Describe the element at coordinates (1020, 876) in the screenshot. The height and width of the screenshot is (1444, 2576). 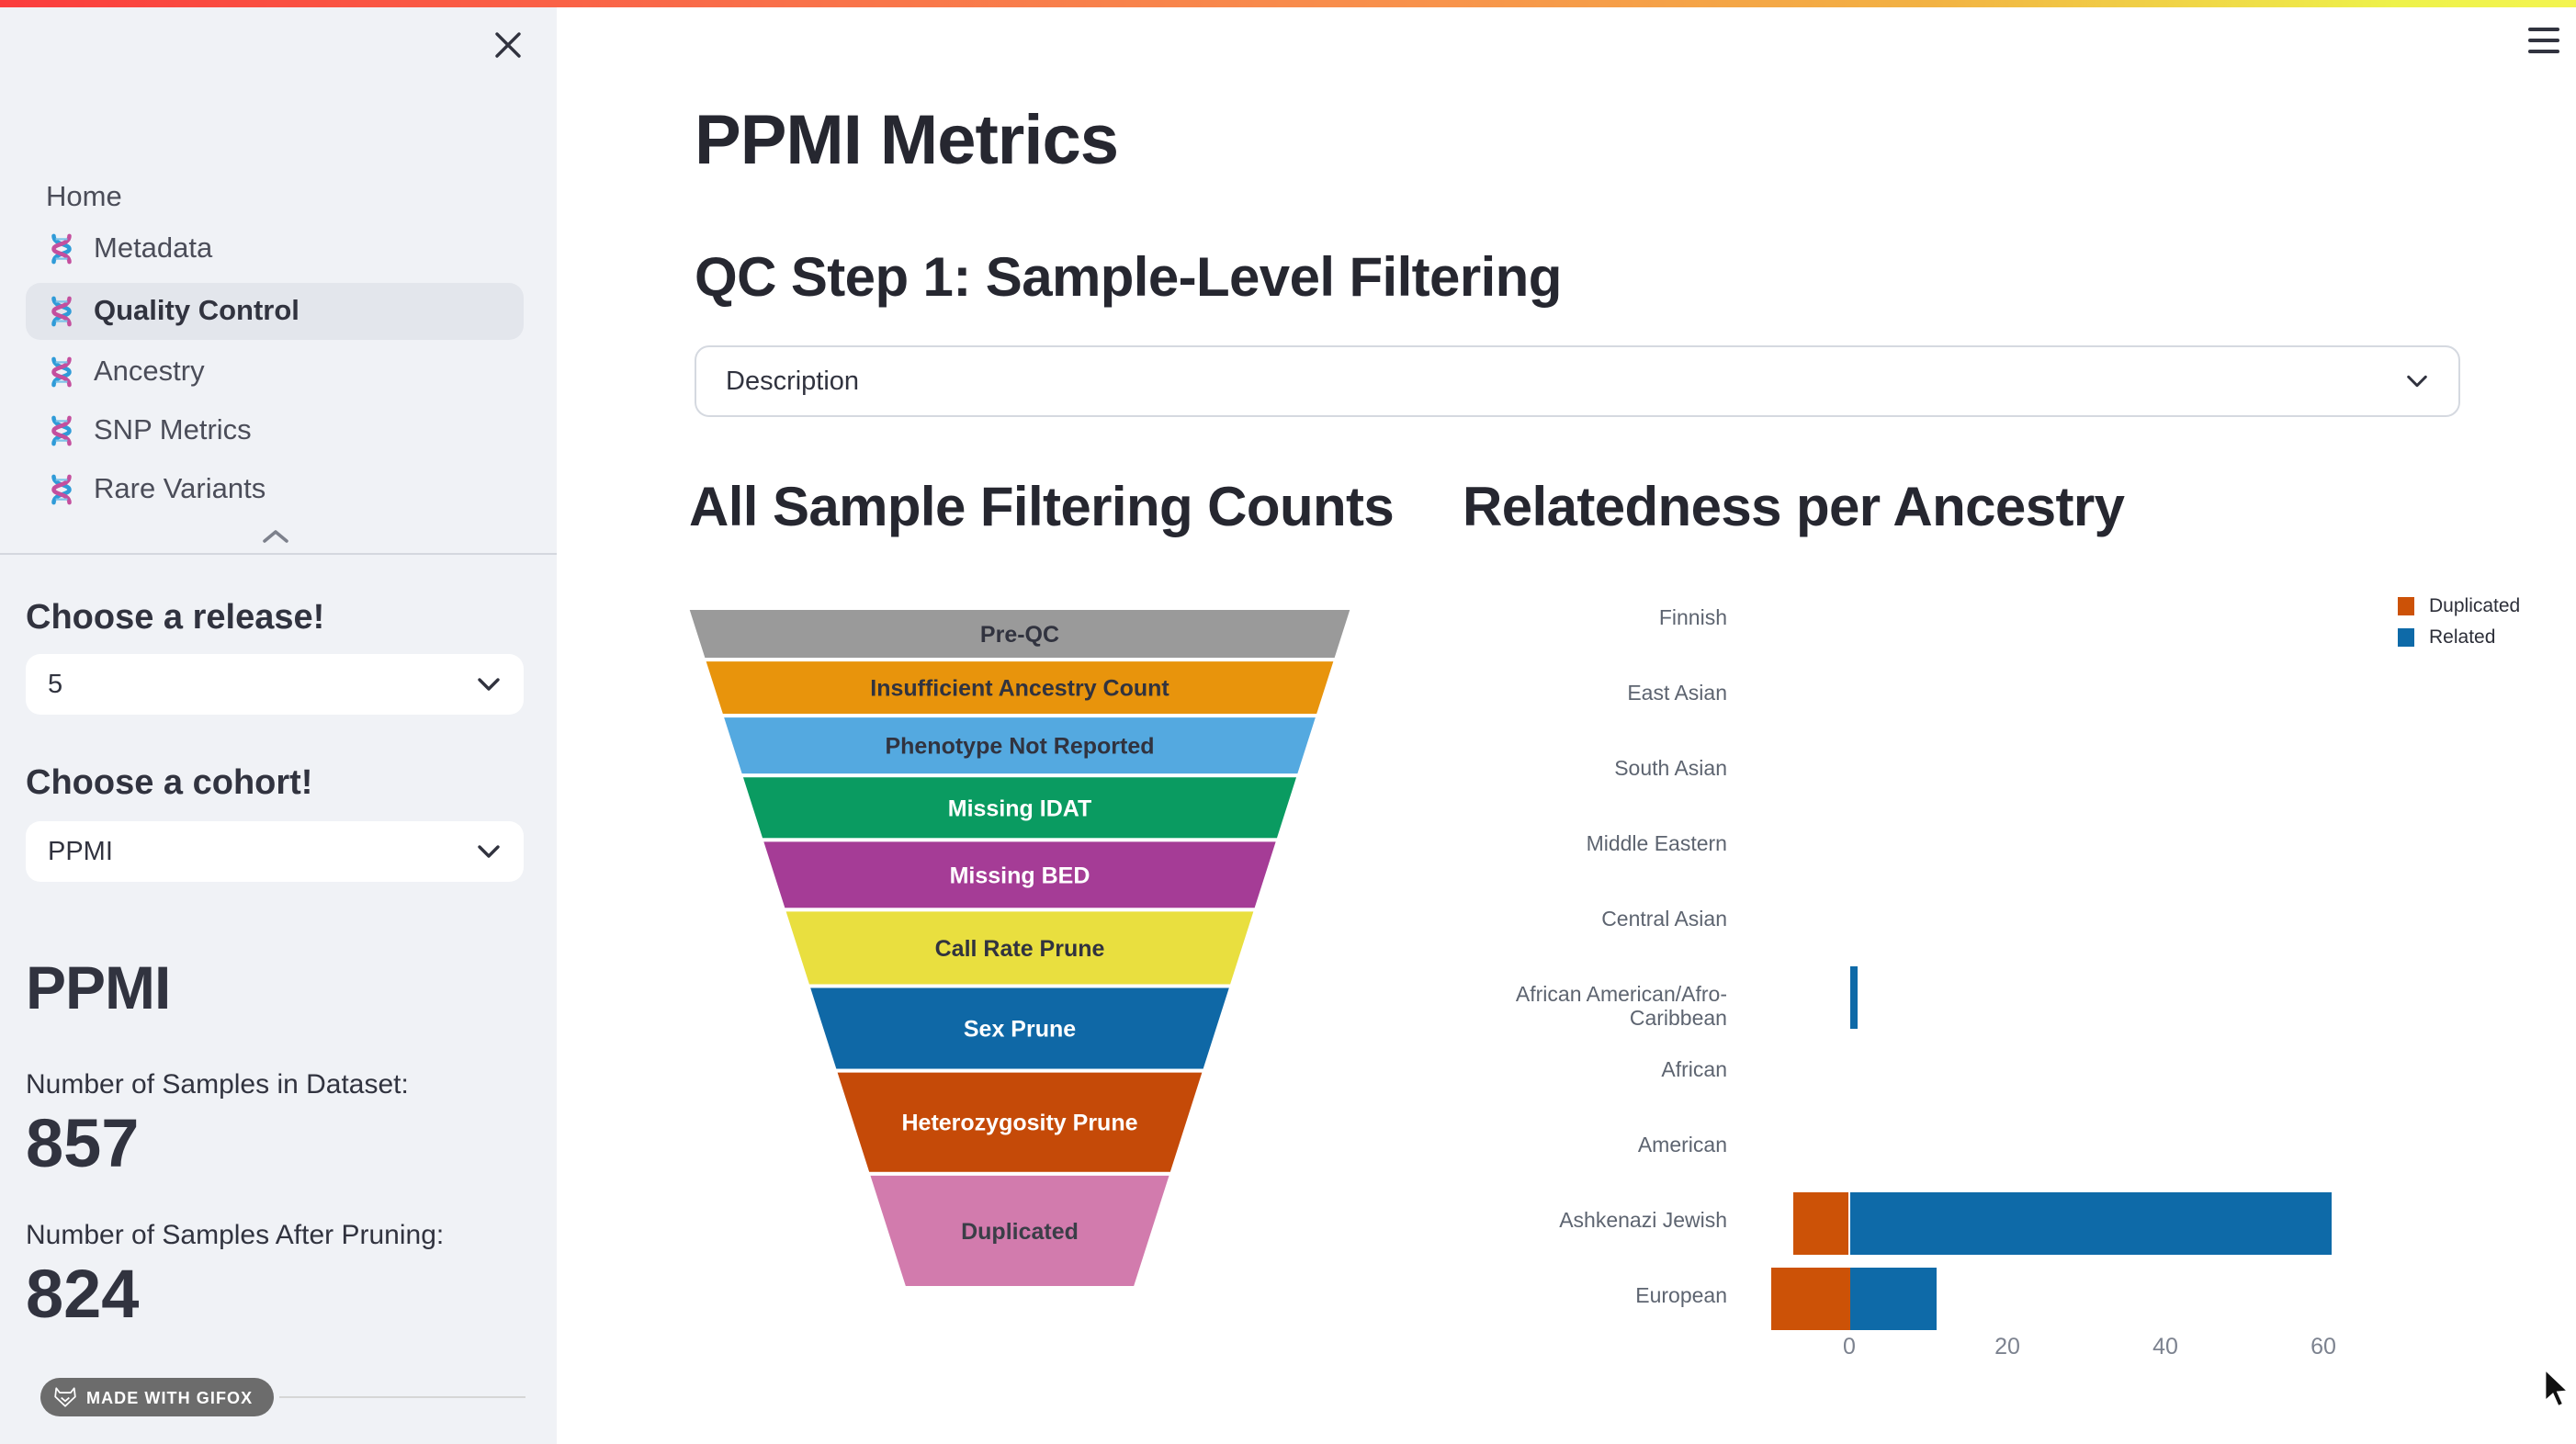
I see `funnel-segment-label: Missing BED` at that location.